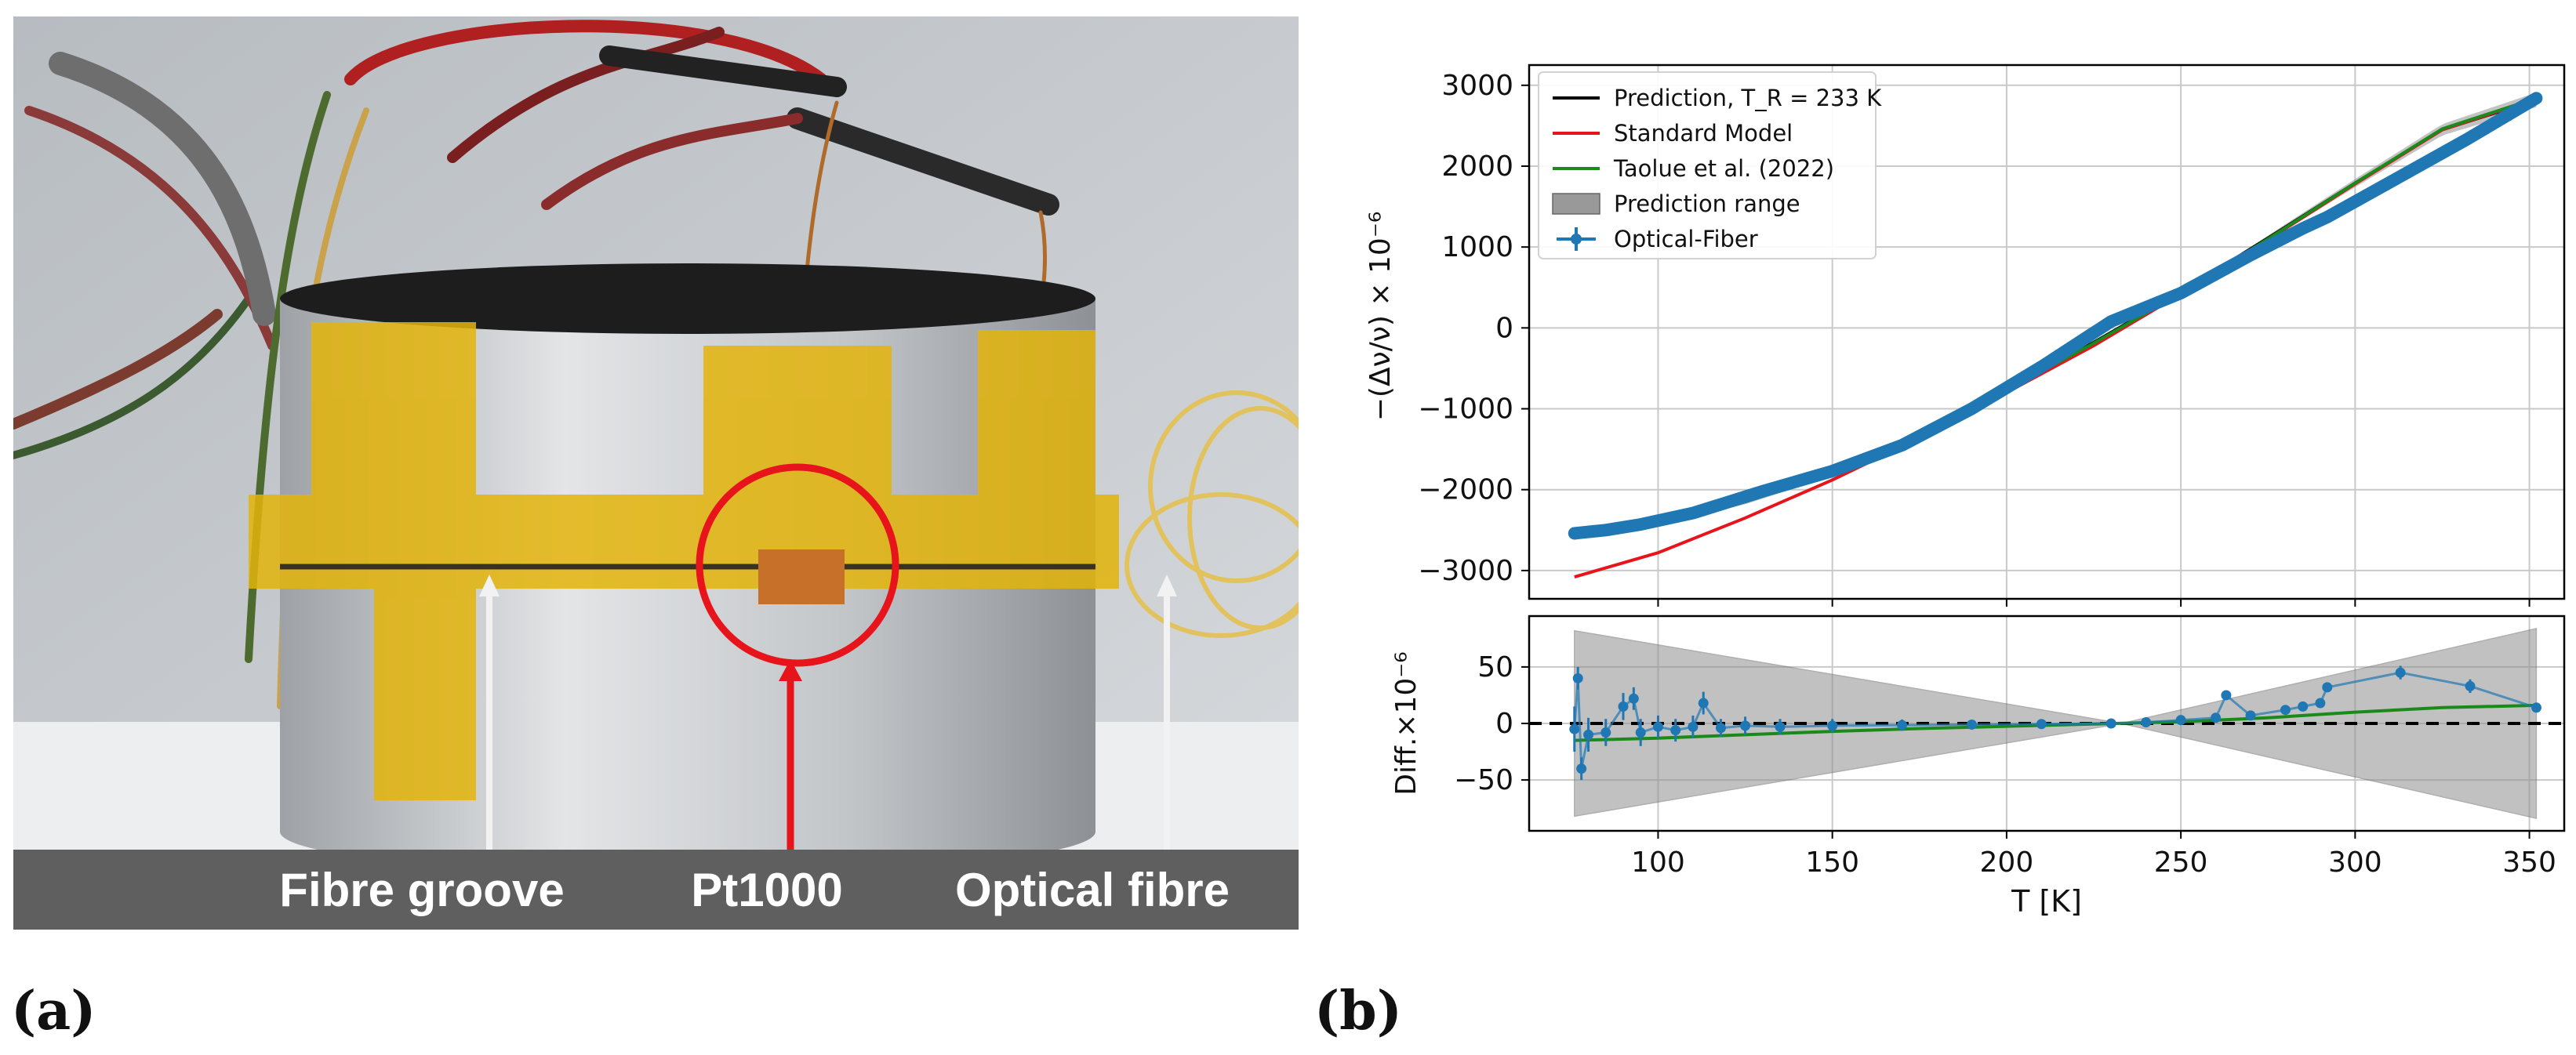 This screenshot has width=2576, height=1055. Describe the element at coordinates (1406, 723) in the screenshot. I see `bottom-ylabel: Diff.×10⁻⁶` at that location.